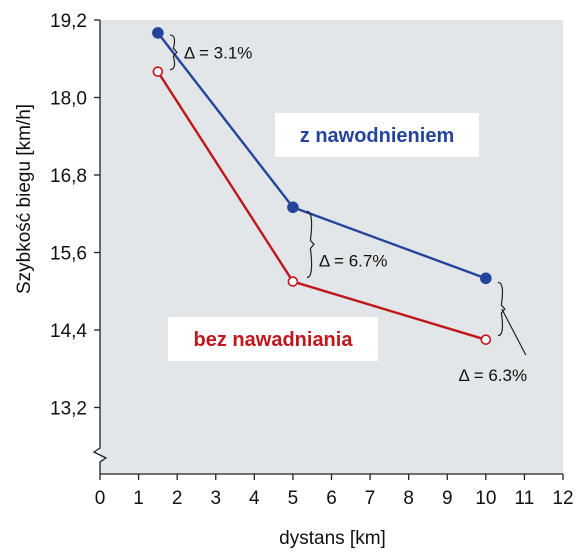  What do you see at coordinates (408, 498) in the screenshot?
I see `x-tick-label: 8` at bounding box center [408, 498].